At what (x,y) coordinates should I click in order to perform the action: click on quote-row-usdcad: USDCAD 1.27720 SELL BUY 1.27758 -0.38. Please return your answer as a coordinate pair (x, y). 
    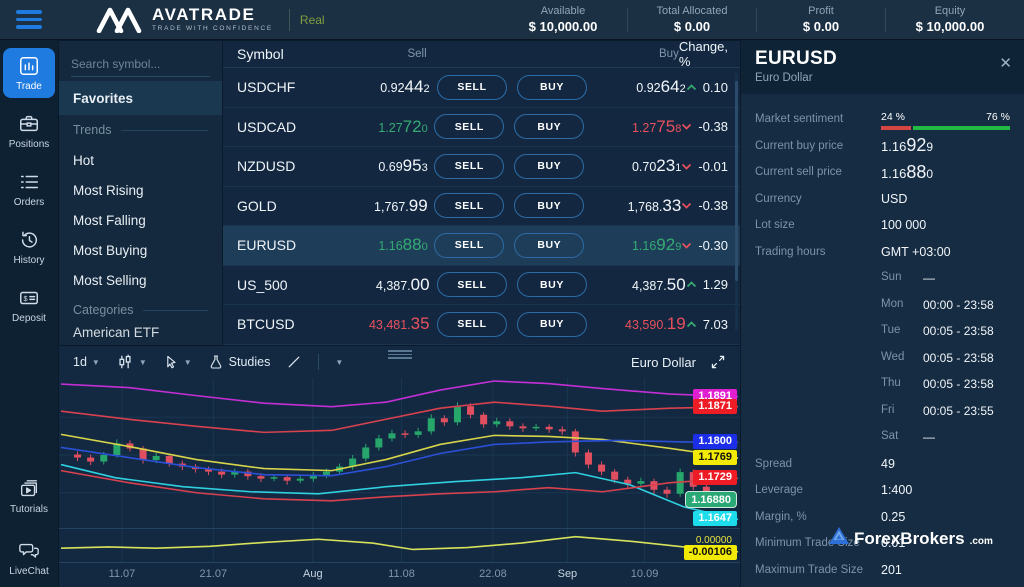
    Looking at the image, I should click on (481, 127).